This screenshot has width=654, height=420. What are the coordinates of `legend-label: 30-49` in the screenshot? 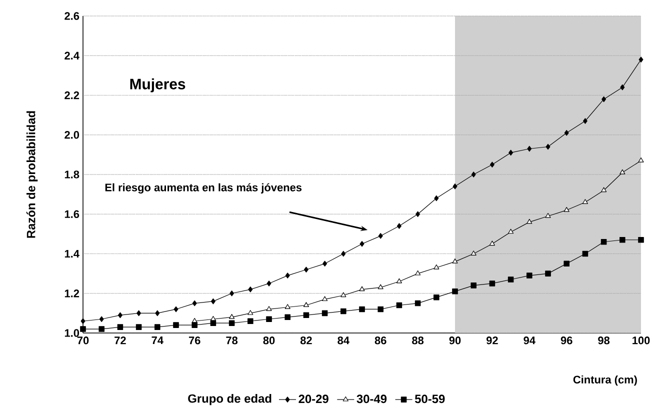 It's located at (371, 399).